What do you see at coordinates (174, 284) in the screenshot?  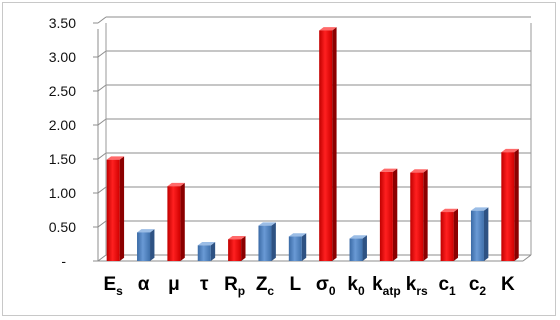 I see `x-category-label: μ` at bounding box center [174, 284].